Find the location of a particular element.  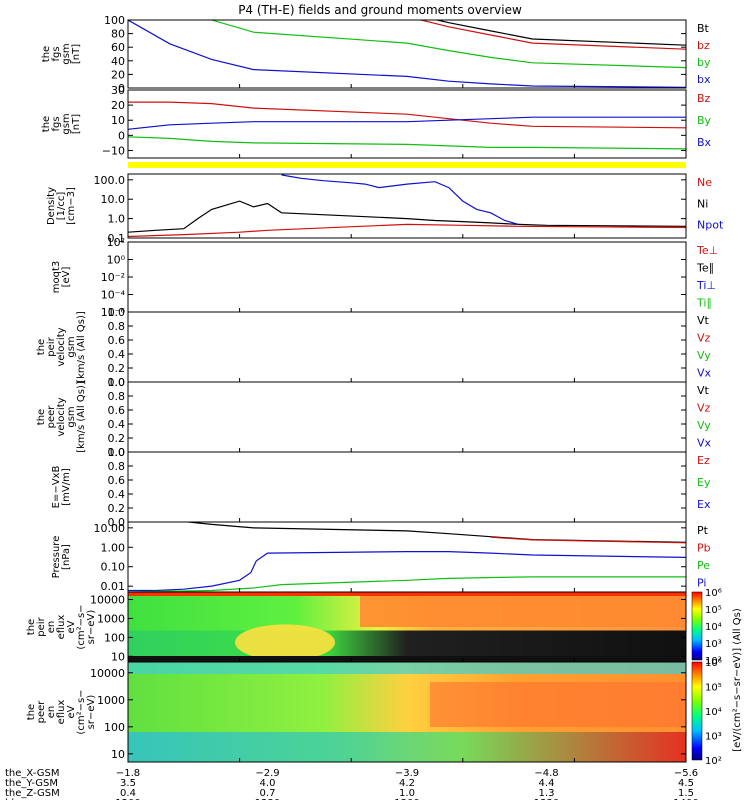

y-axis-label: eflux is located at coordinates (61, 627).